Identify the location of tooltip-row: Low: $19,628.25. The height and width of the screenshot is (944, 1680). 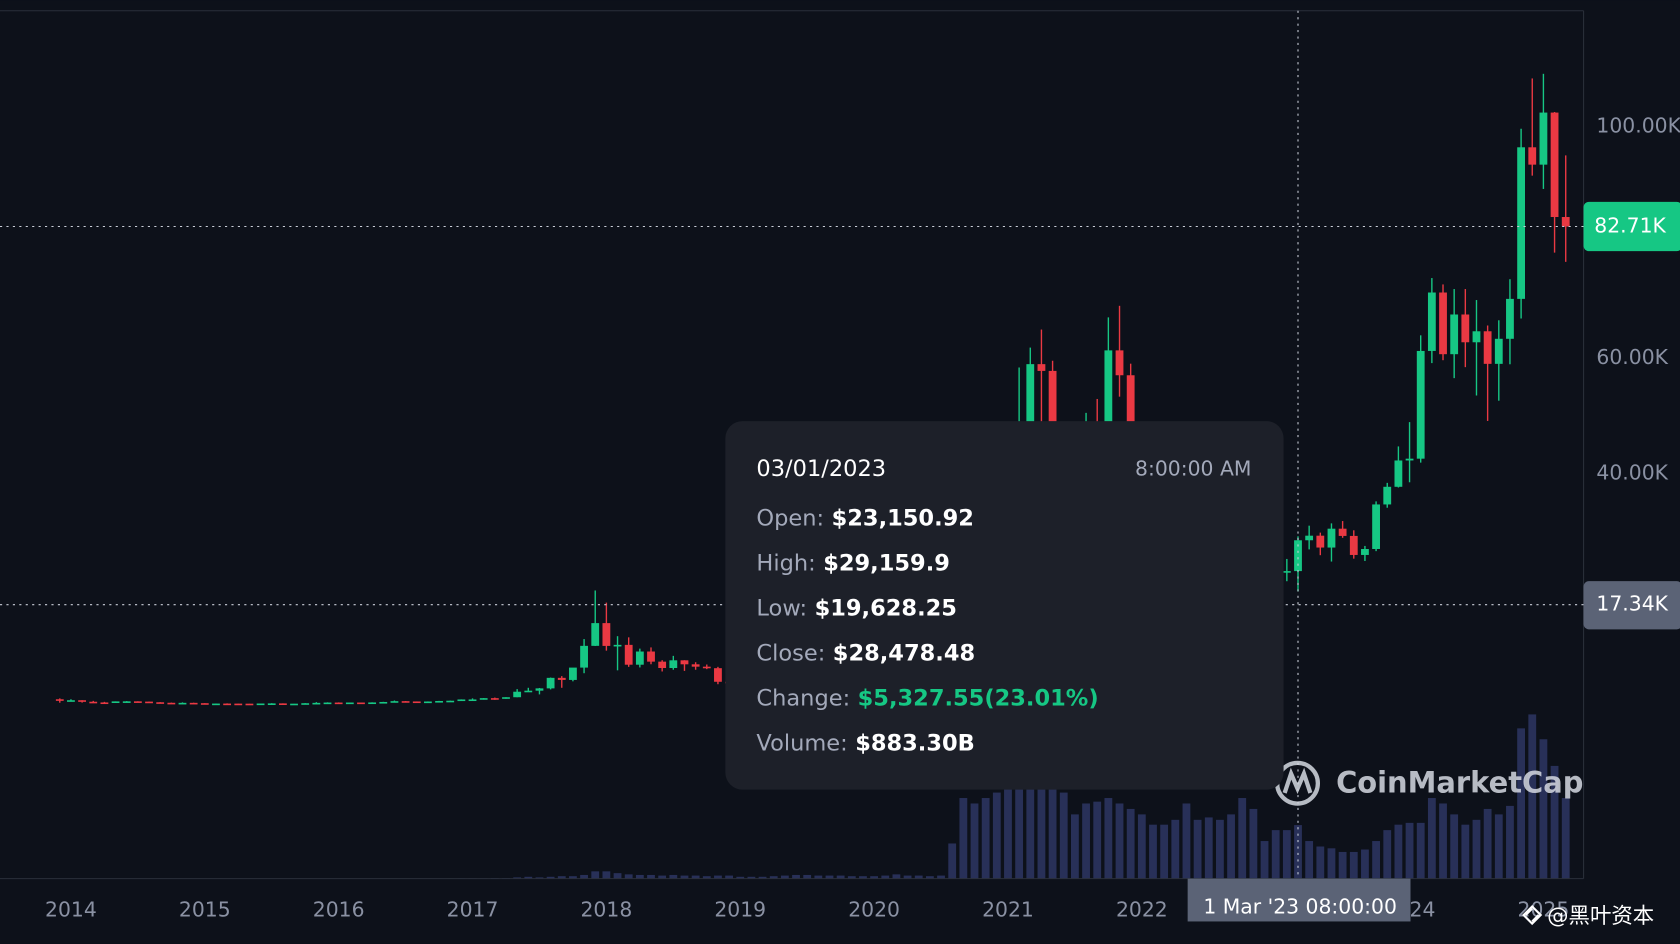
(856, 608).